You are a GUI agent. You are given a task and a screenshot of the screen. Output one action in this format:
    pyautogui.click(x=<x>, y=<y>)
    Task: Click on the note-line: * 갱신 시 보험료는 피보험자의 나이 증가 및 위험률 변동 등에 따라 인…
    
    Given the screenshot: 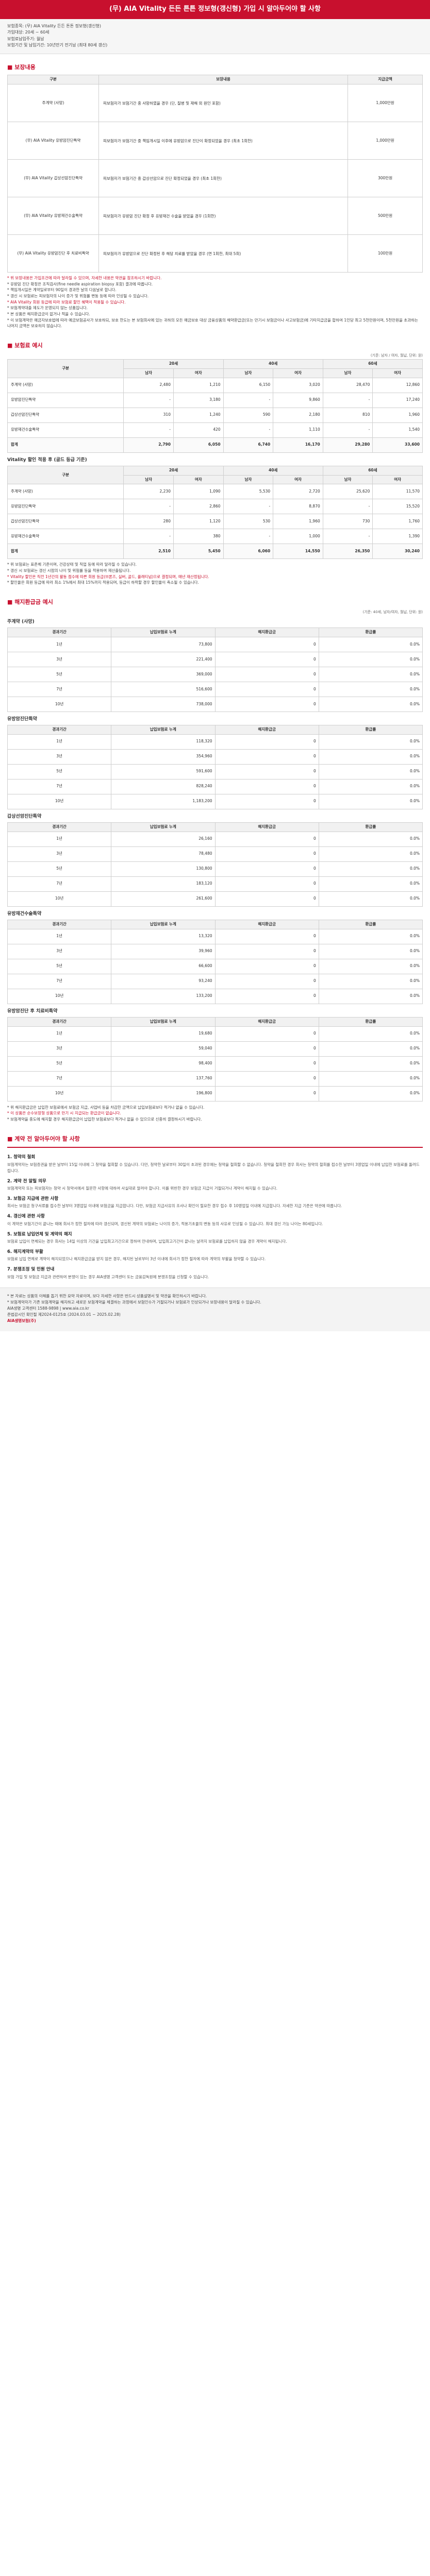 What is the action you would take?
    pyautogui.click(x=78, y=296)
    